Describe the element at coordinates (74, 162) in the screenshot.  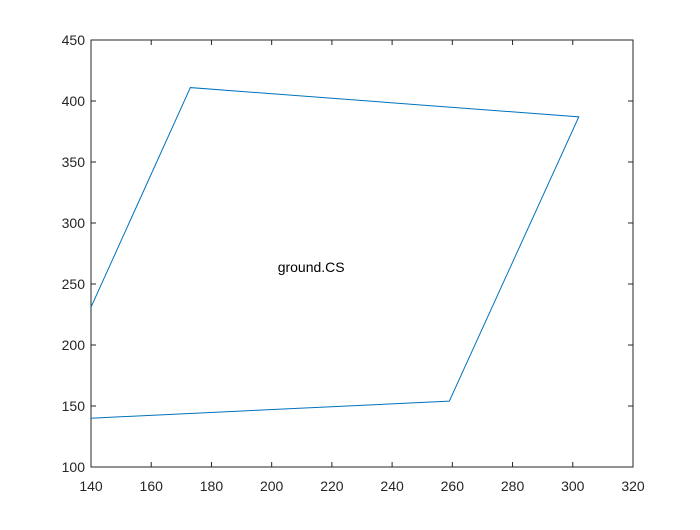
I see `y-tick-label: 350` at that location.